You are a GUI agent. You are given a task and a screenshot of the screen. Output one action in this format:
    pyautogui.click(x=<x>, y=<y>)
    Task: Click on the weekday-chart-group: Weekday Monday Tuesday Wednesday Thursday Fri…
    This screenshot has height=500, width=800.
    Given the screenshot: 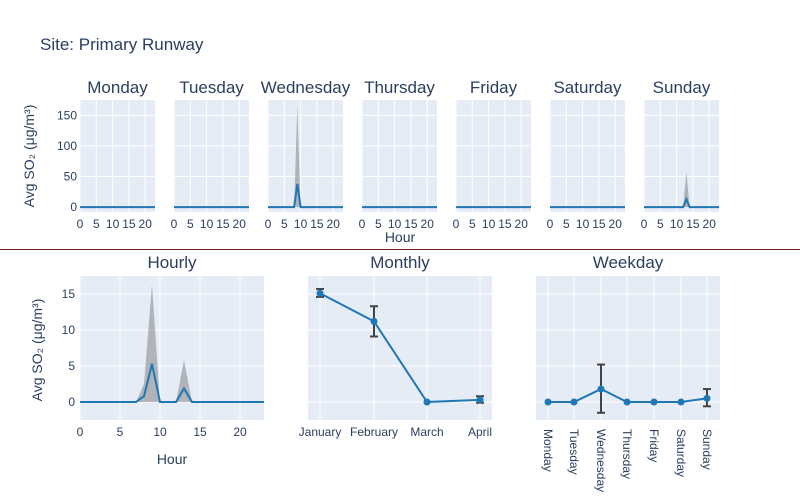 What is the action you would take?
    pyautogui.click(x=628, y=372)
    